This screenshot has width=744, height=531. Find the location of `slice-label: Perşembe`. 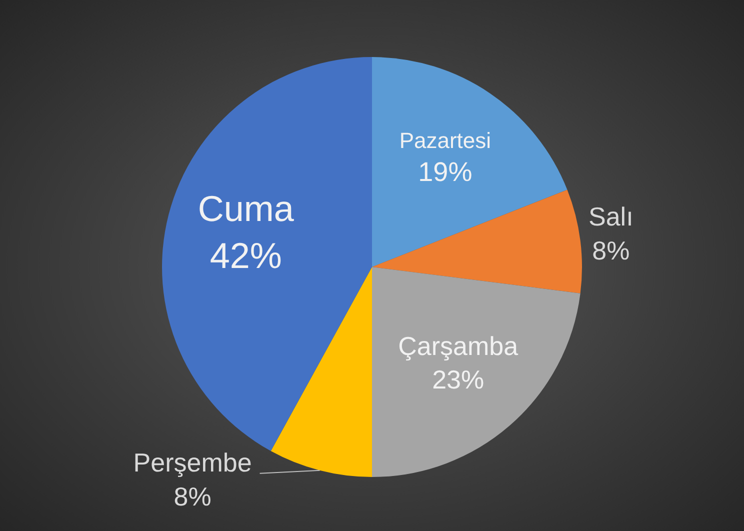

slice-label: Perşembe is located at coordinates (192, 462).